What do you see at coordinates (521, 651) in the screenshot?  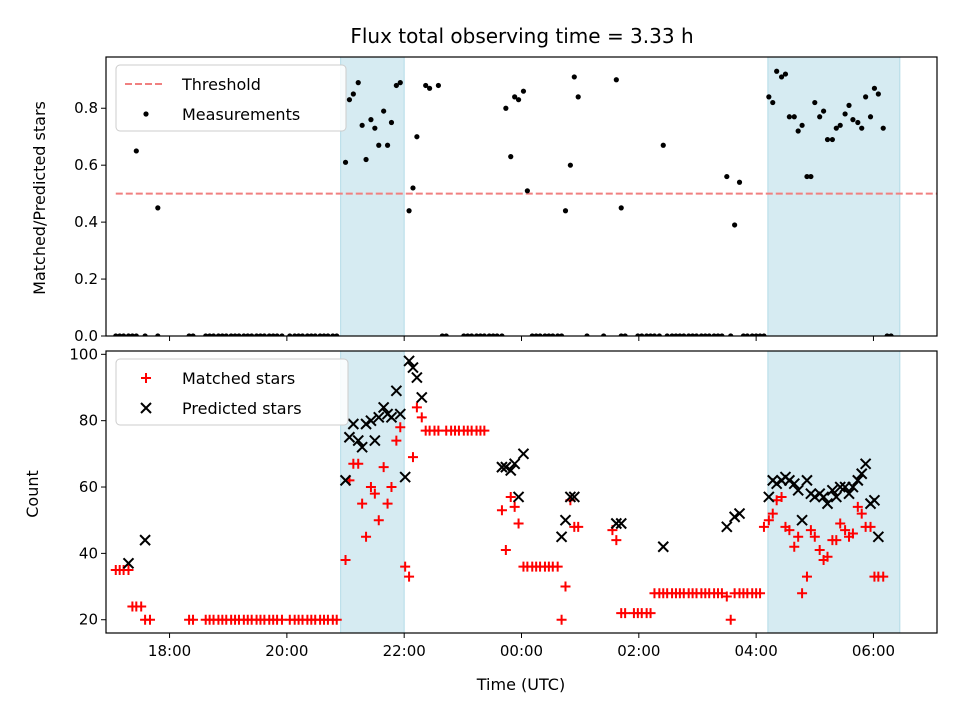 I see `x-tick-label: 00:00` at bounding box center [521, 651].